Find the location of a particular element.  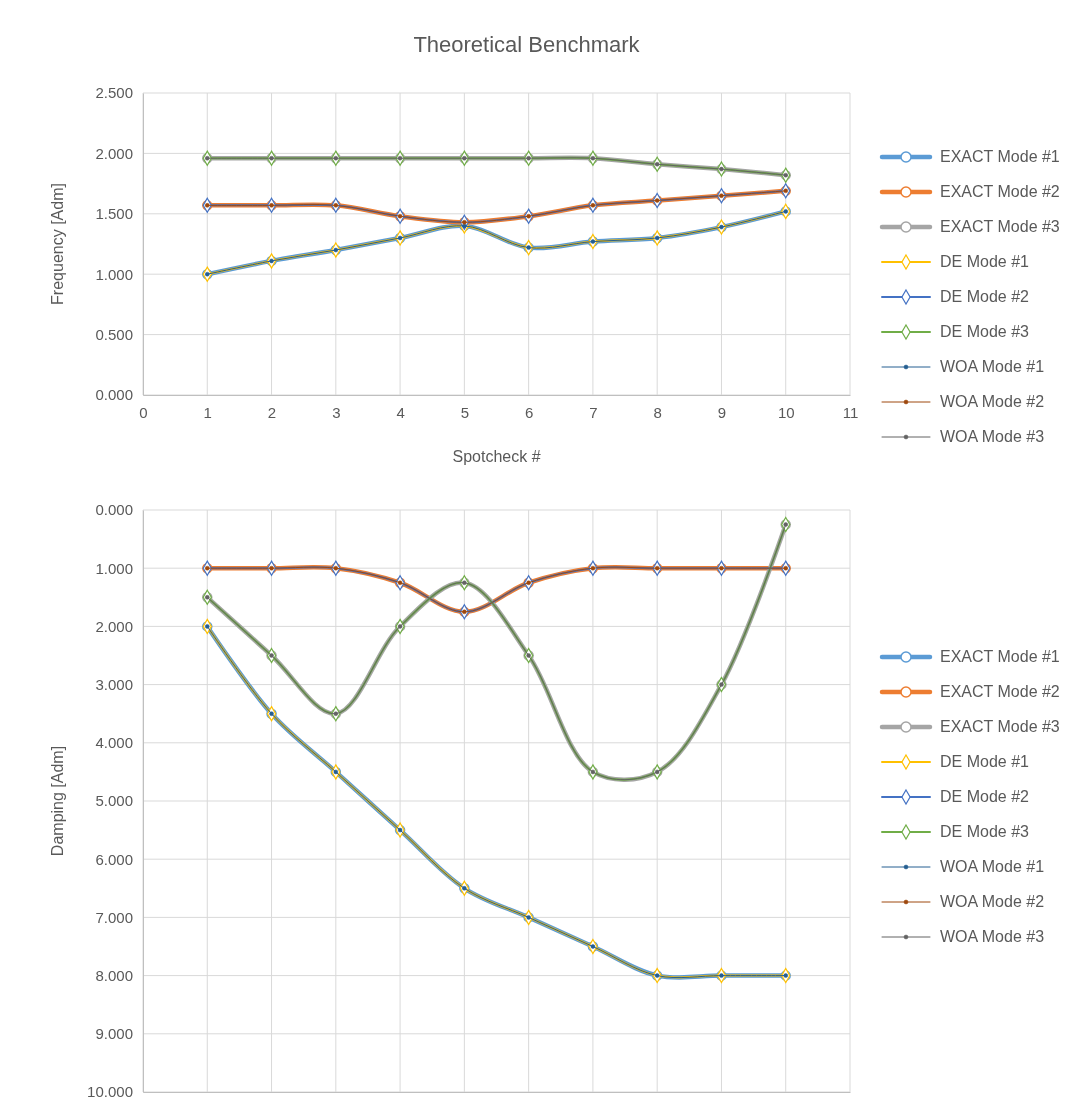

x-tick-label: 0 is located at coordinates (143, 412).